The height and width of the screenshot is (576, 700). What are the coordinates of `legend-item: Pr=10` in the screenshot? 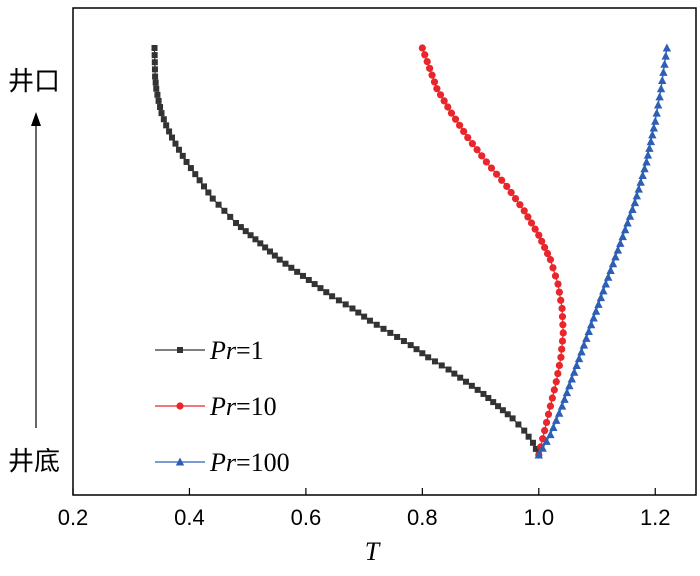 It's located at (216, 406).